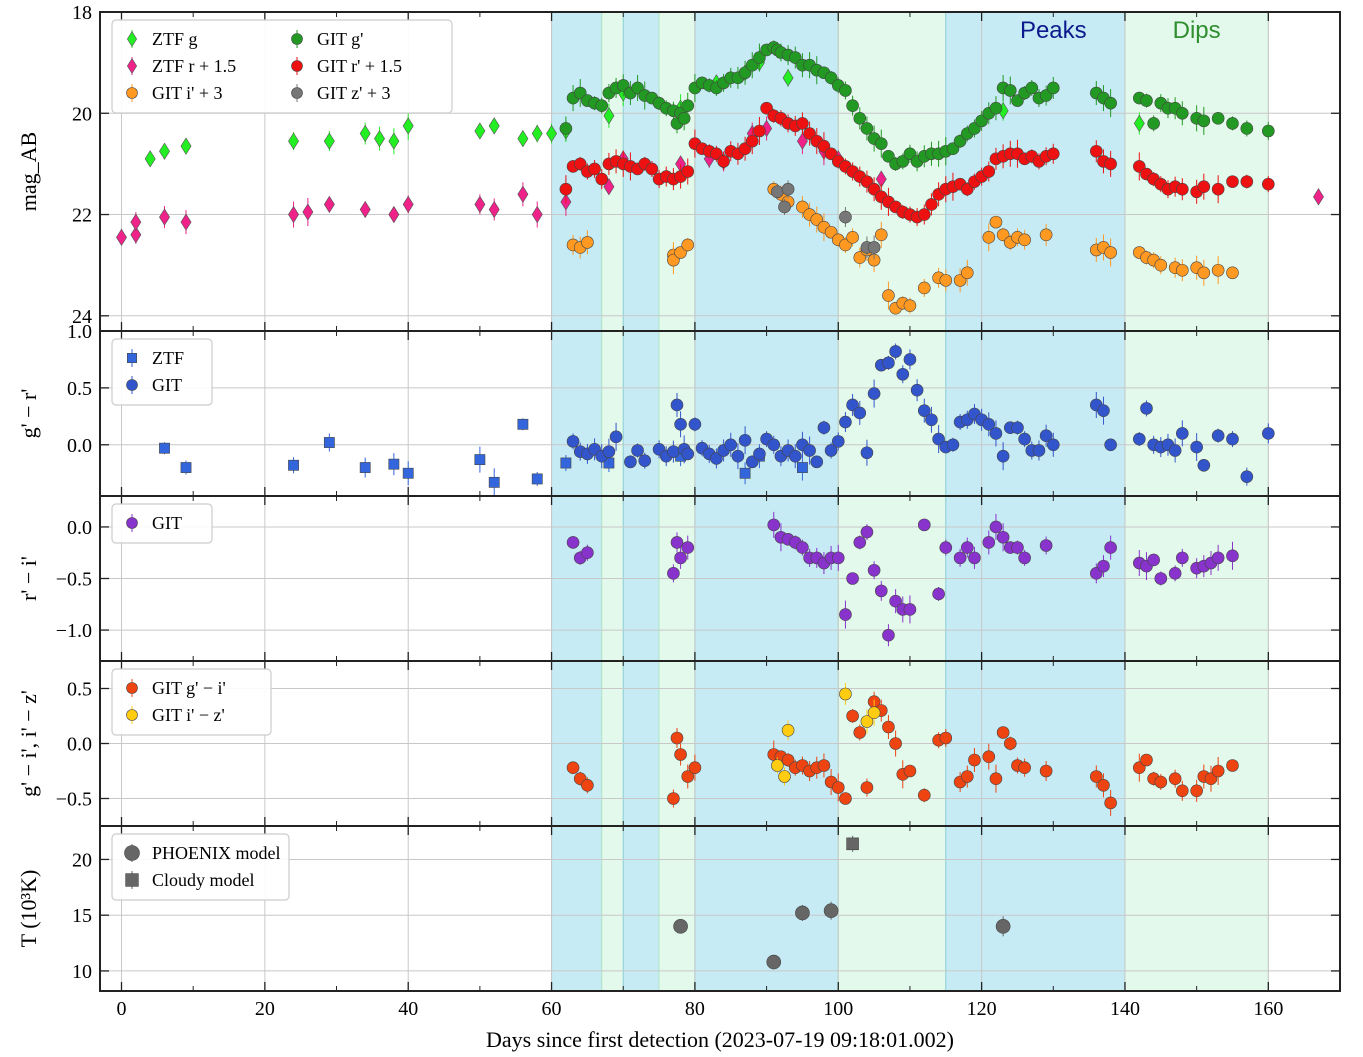 This screenshot has height=1057, width=1363. What do you see at coordinates (82, 860) in the screenshot?
I see `y-tick-label: 20` at bounding box center [82, 860].